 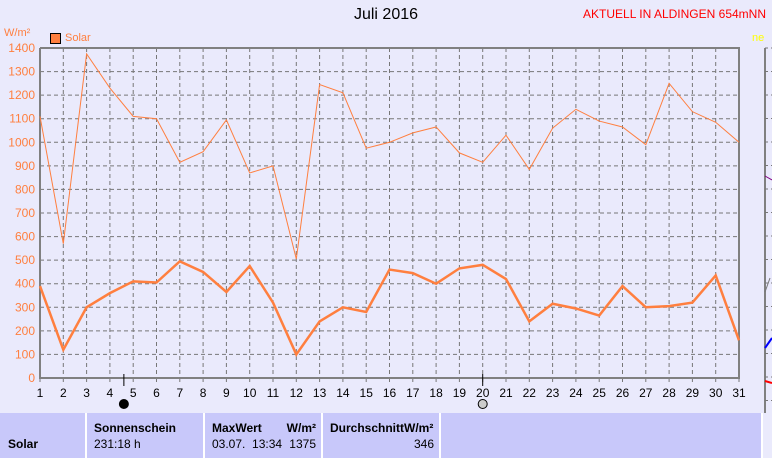 I want to click on y-tick-label: 600, so click(x=25, y=237).